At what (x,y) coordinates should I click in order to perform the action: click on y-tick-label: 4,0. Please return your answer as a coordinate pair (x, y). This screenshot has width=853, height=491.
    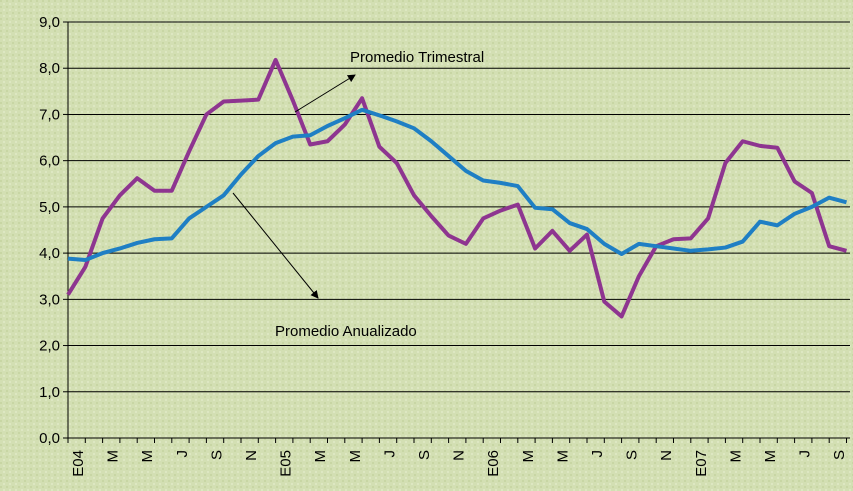
    Looking at the image, I should click on (49, 253).